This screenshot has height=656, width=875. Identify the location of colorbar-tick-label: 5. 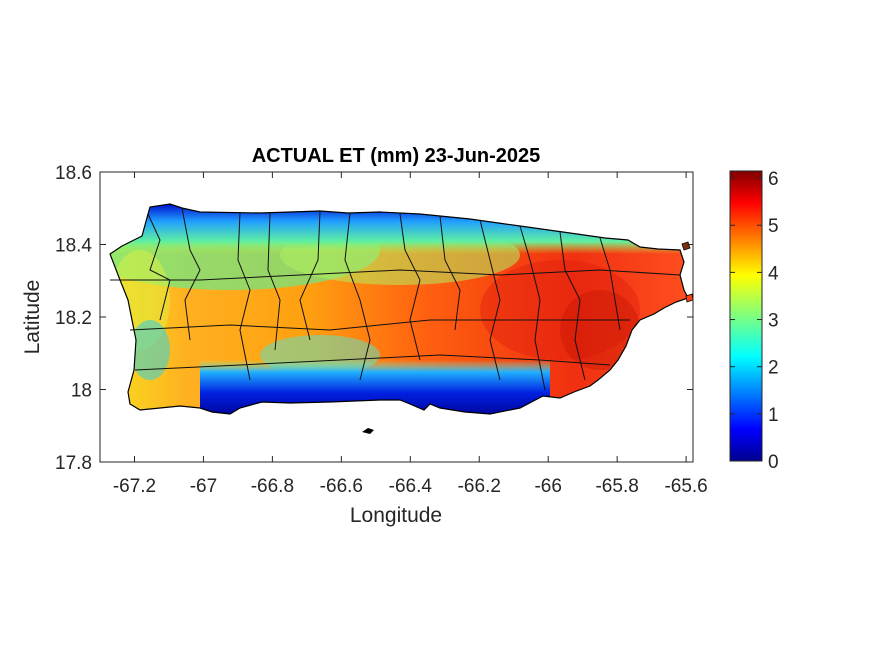
(773, 226).